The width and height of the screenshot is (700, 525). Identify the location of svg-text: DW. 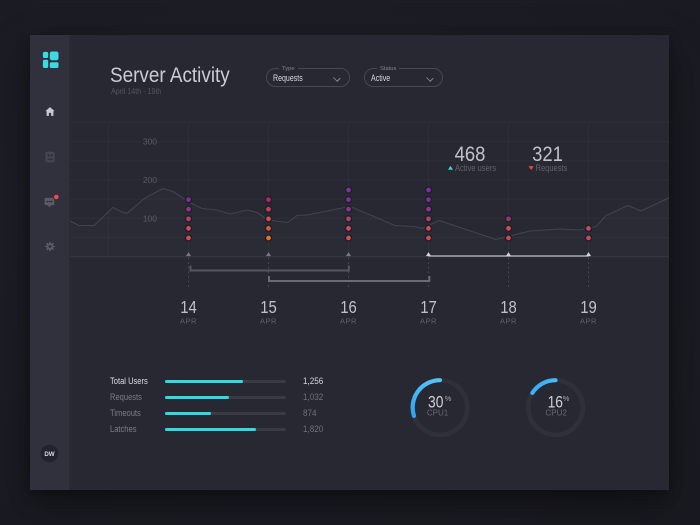
(49, 454).